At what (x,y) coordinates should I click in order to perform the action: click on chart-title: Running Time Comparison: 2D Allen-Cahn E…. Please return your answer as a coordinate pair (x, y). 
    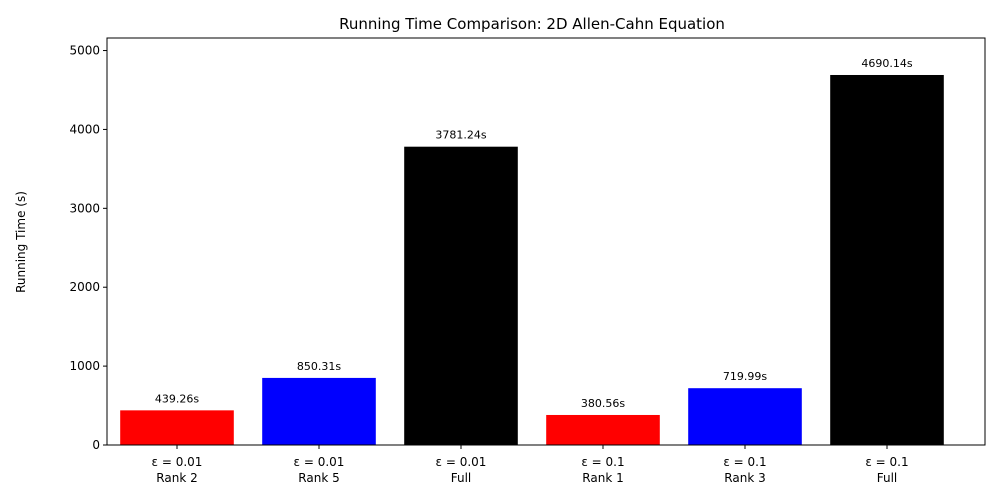
    Looking at the image, I should click on (532, 24).